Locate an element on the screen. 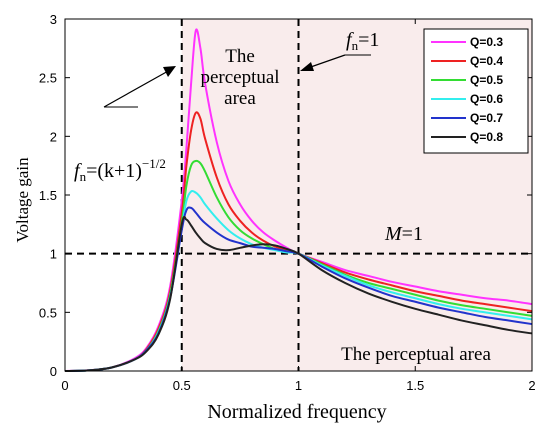 This screenshot has height=436, width=550. y-axis-label: Voltage gain is located at coordinates (22, 200).